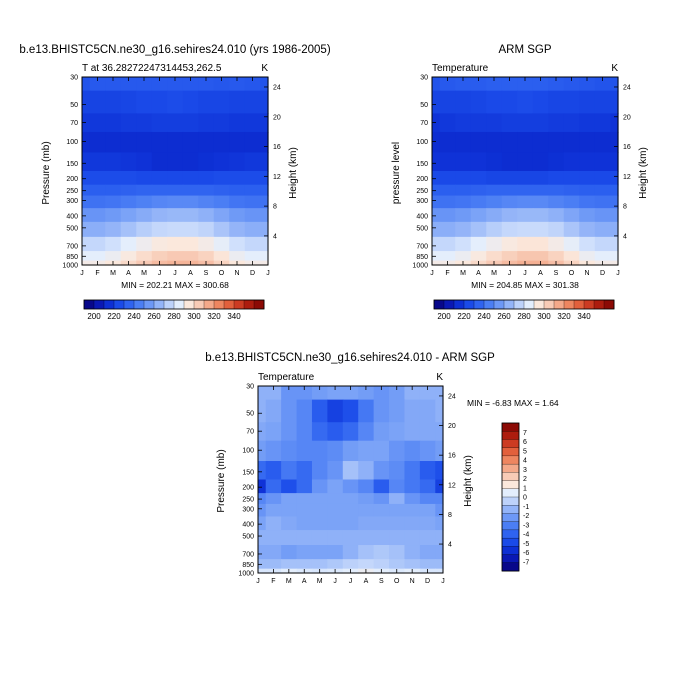 This screenshot has width=700, height=700. I want to click on y-tick-label: 400, so click(248, 525).